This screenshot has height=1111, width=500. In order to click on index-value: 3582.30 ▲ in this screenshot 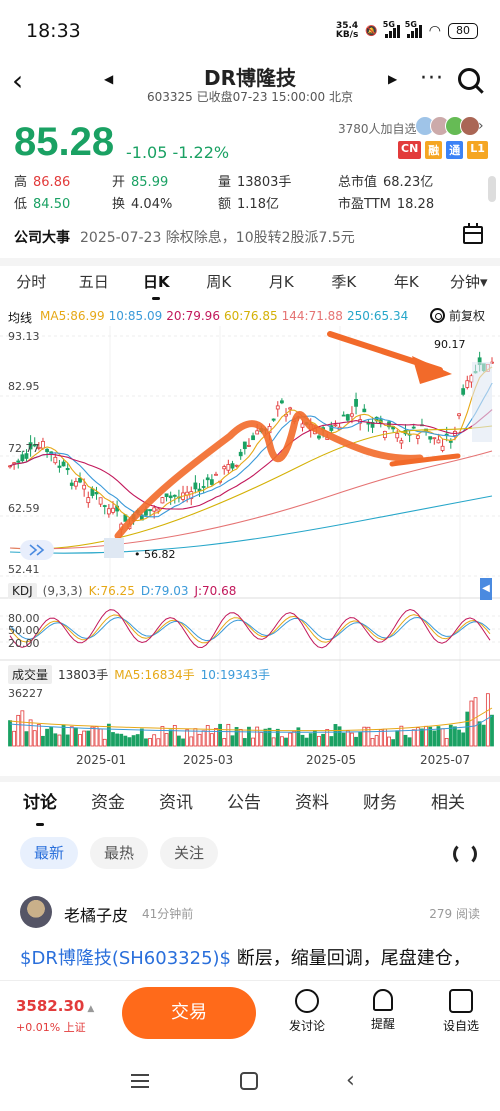, I will do `click(55, 1006)`.